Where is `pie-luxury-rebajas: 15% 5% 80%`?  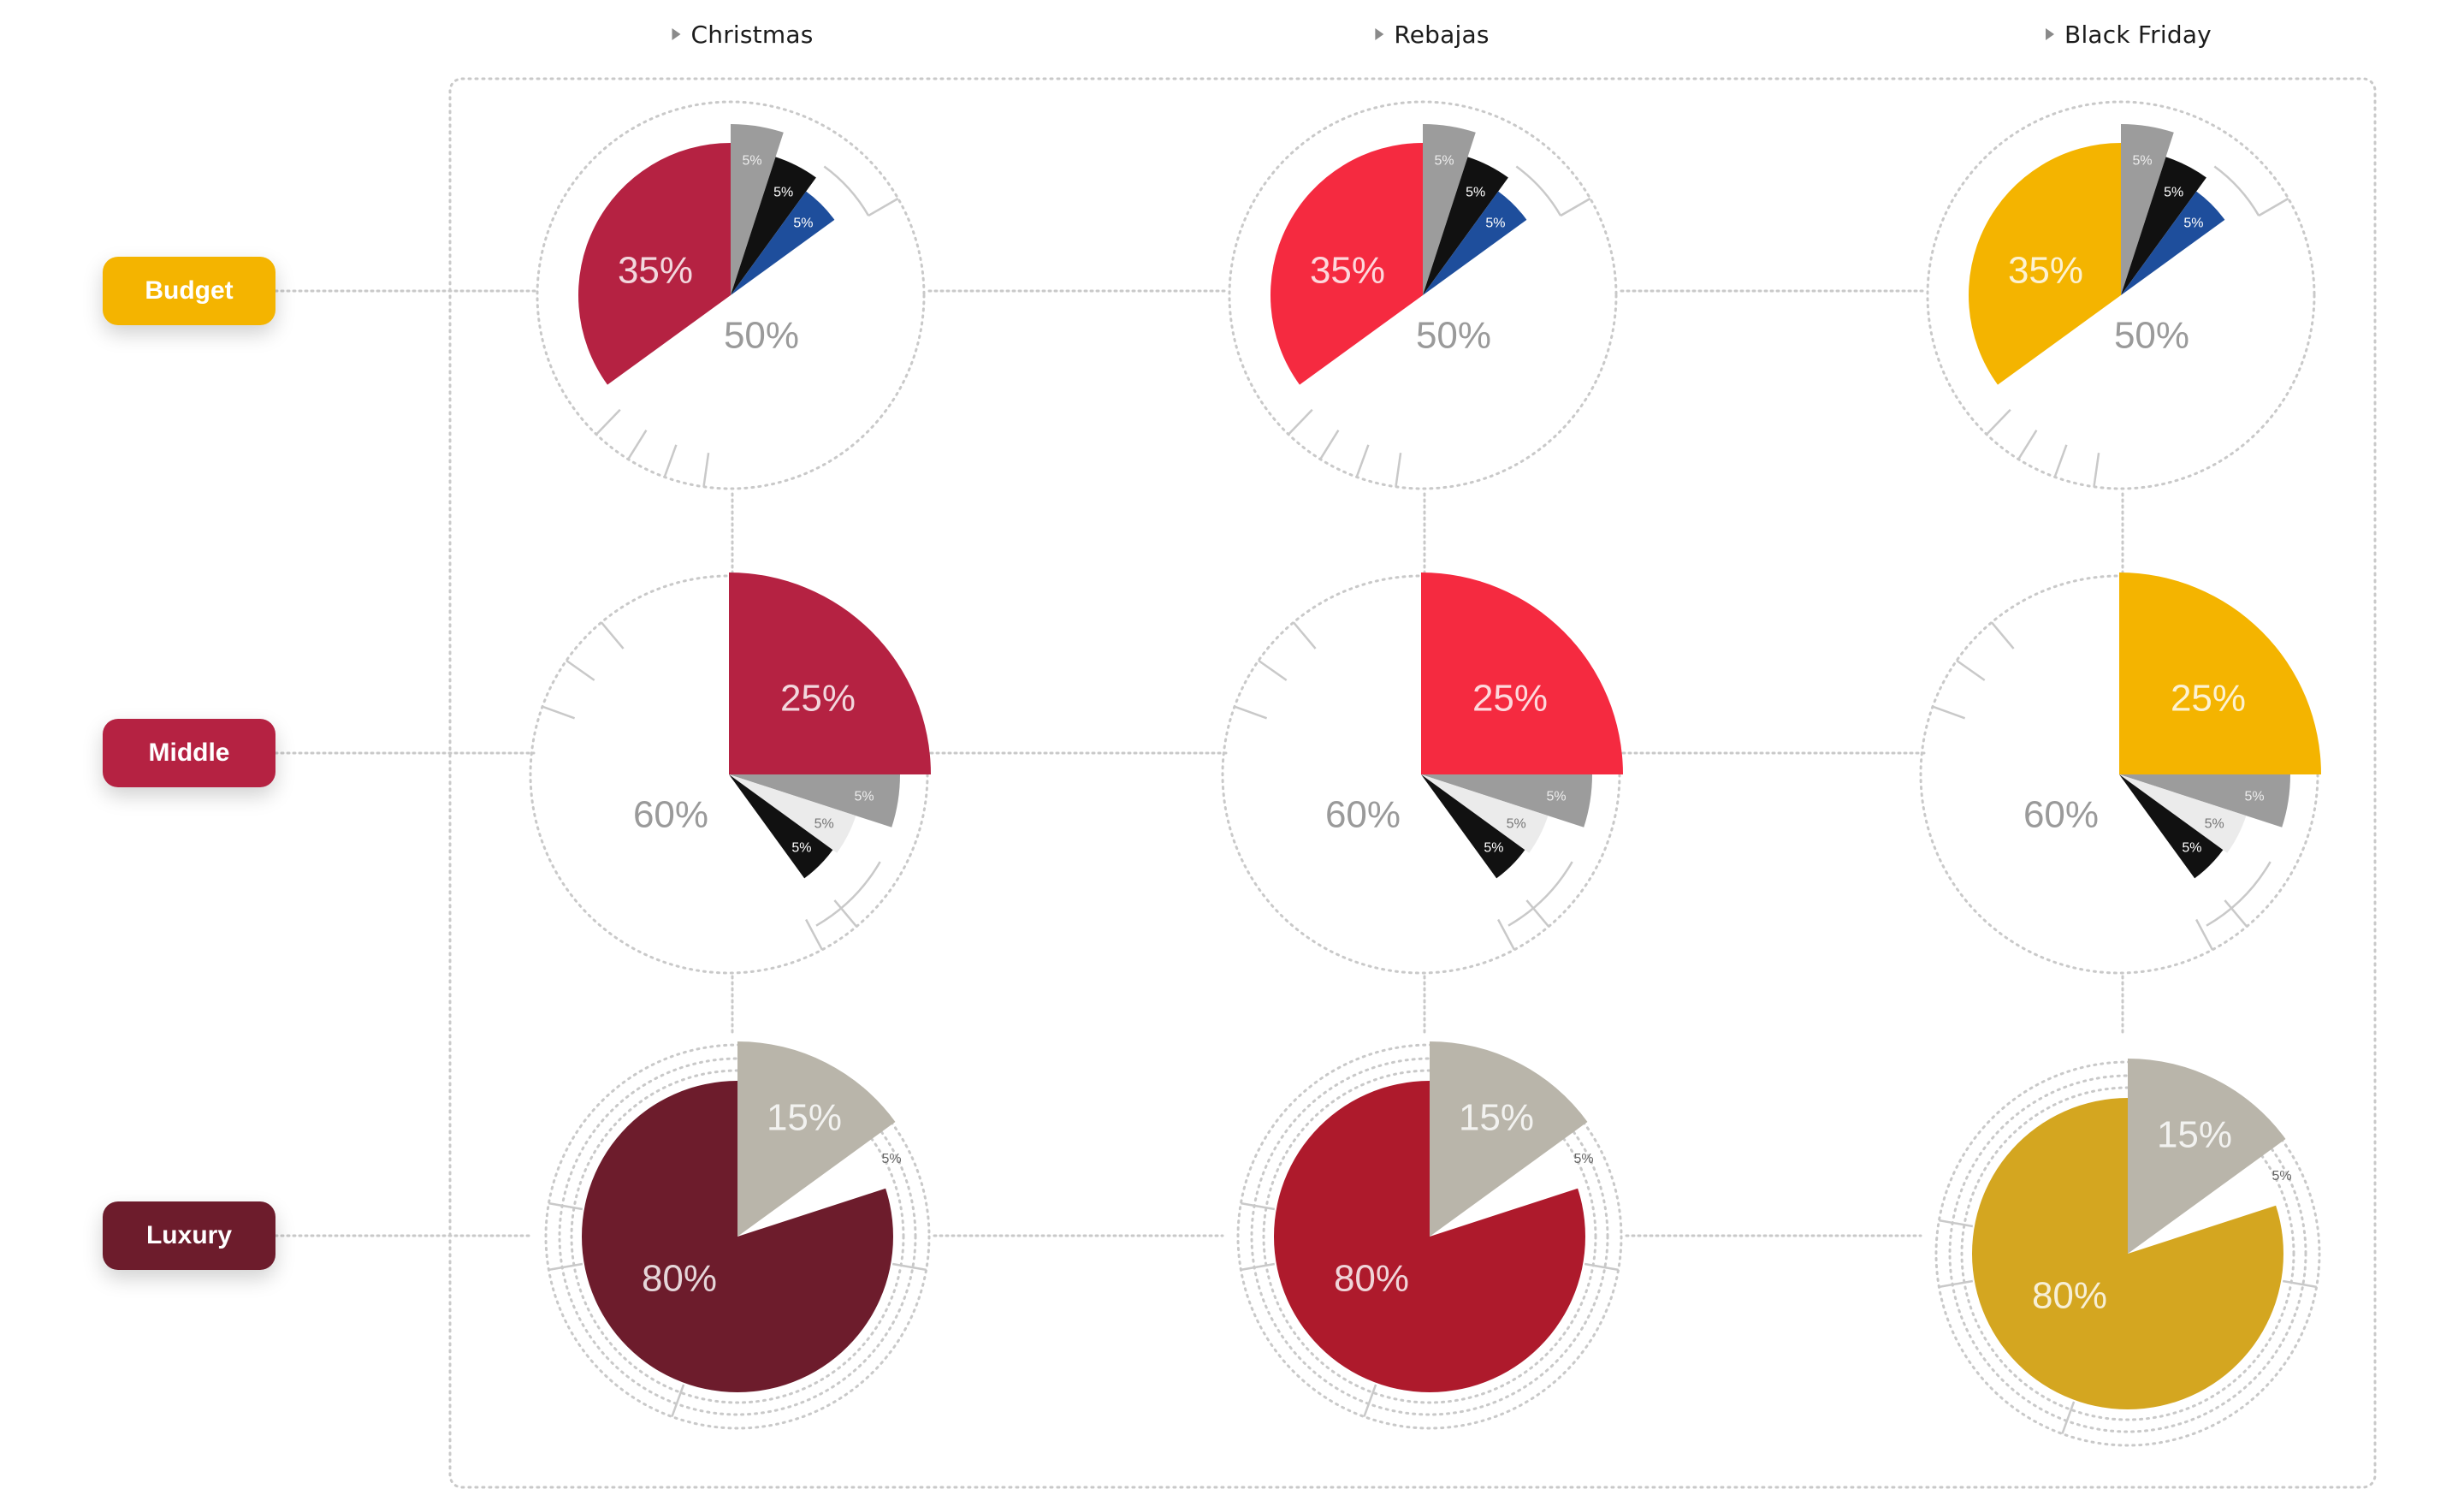
pie-luxury-rebajas: 15% 5% 80% is located at coordinates (1429, 1235).